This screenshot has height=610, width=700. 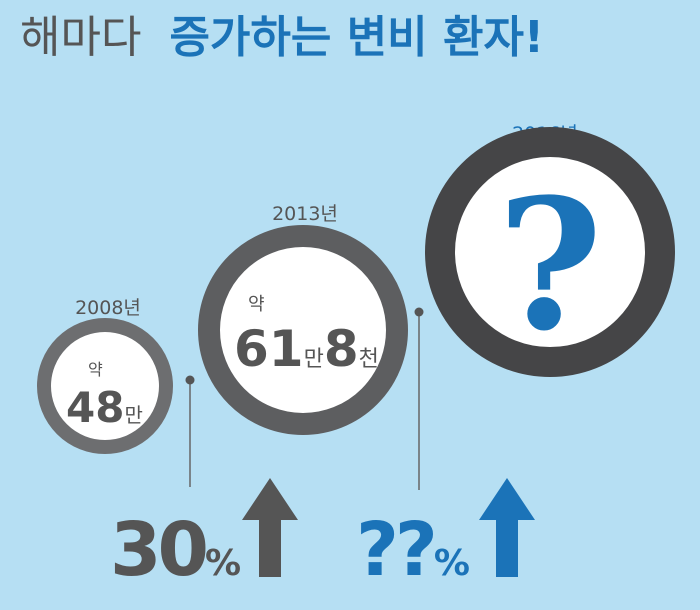 I want to click on amount: 48만, so click(x=104, y=407).